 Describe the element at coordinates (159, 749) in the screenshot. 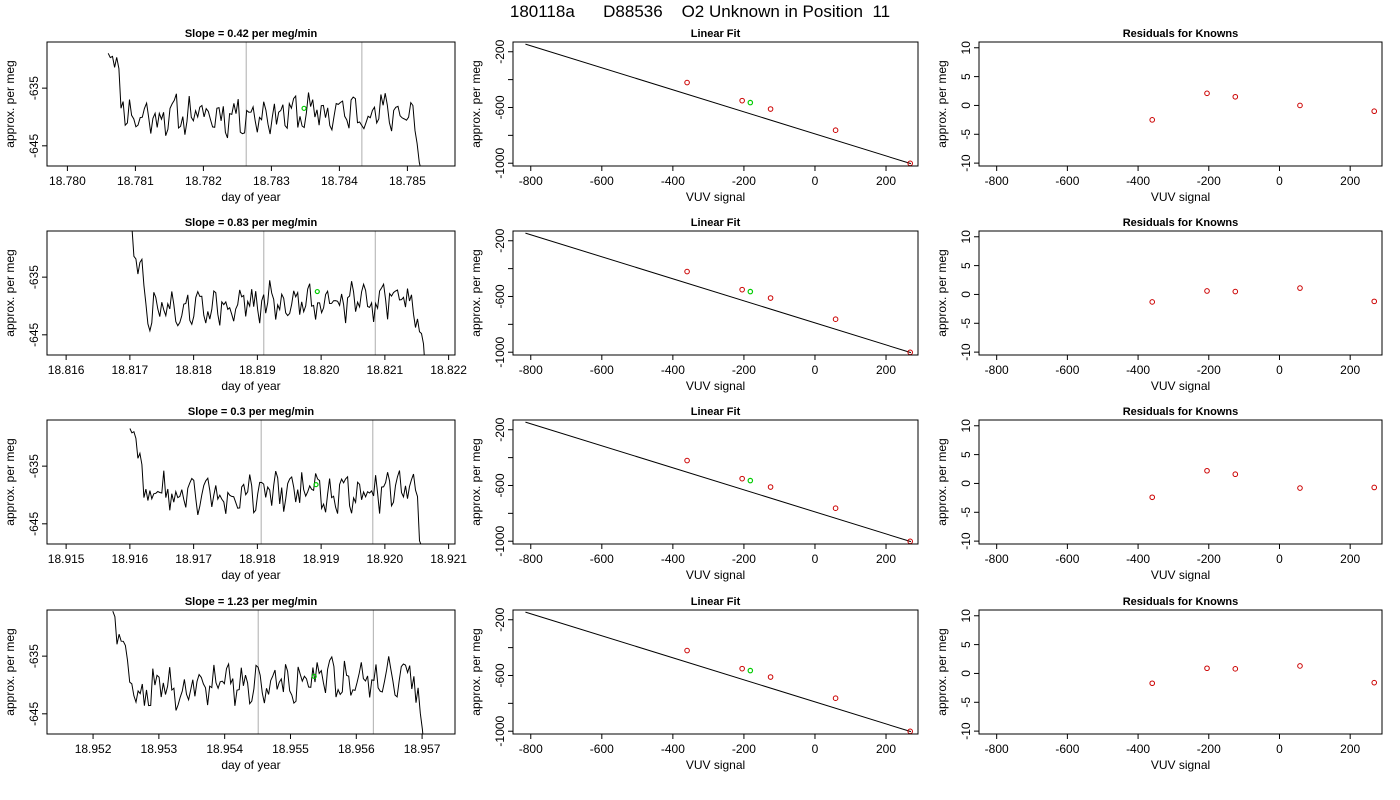

I see `x-tick-label: 18.953` at that location.